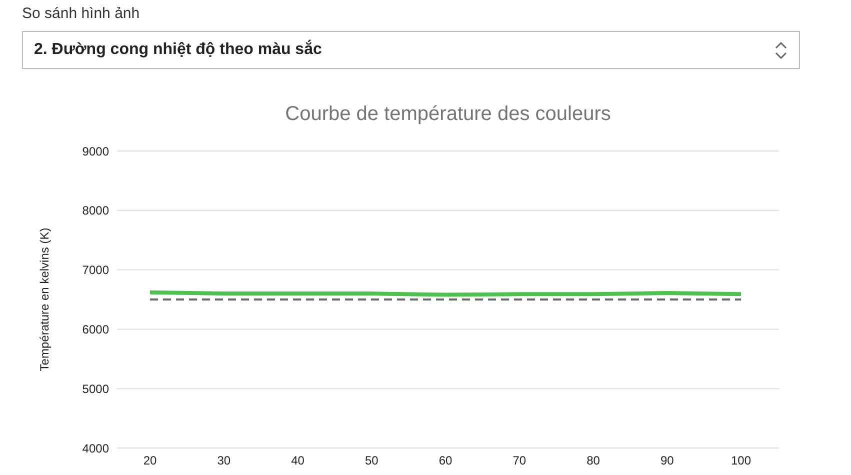 The width and height of the screenshot is (851, 475). What do you see at coordinates (44, 300) in the screenshot?
I see `y-axis-title: Température en kelvins (K)` at bounding box center [44, 300].